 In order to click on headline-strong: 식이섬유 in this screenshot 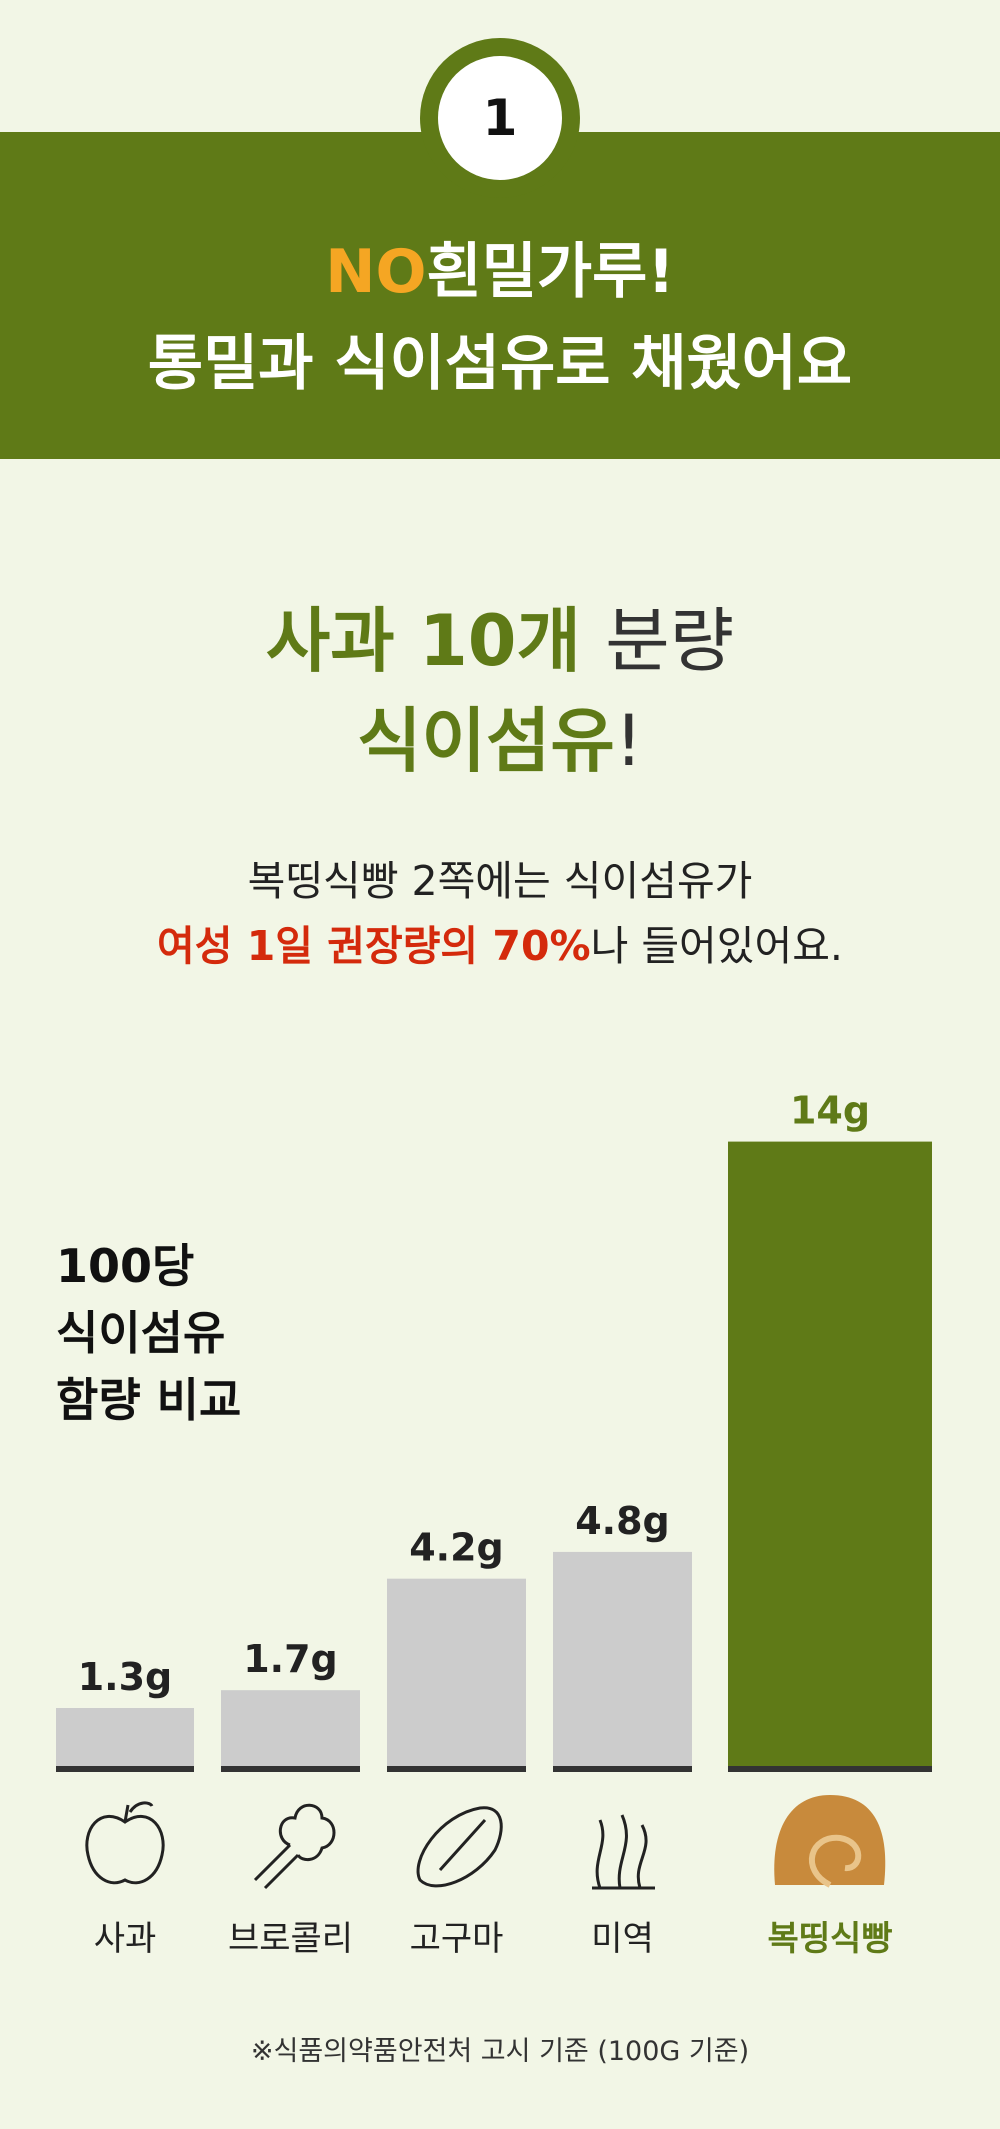, I will do `click(486, 741)`.